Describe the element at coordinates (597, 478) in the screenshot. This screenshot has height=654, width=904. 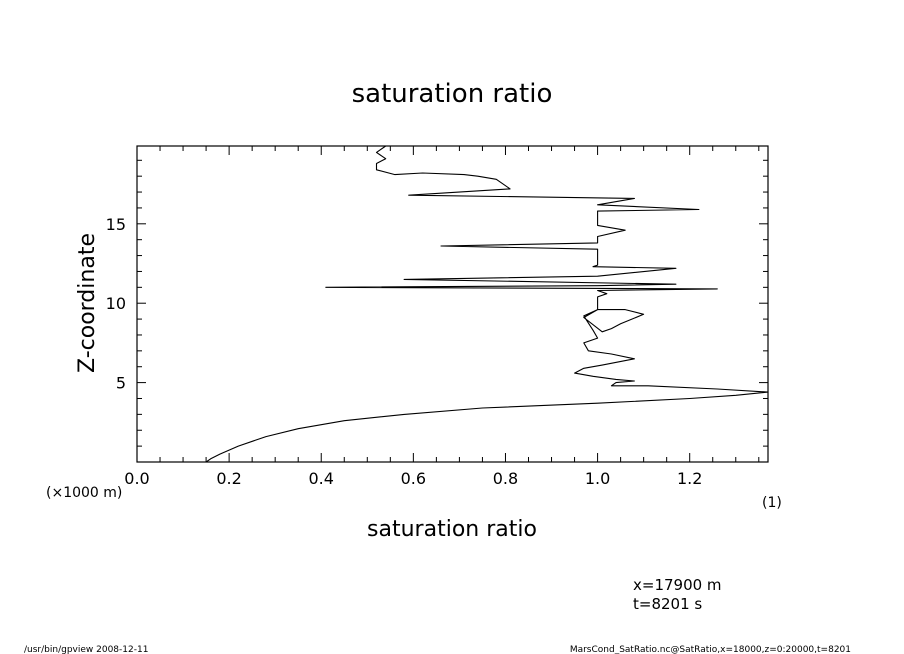
I see `x-tick-label: 1.0` at that location.